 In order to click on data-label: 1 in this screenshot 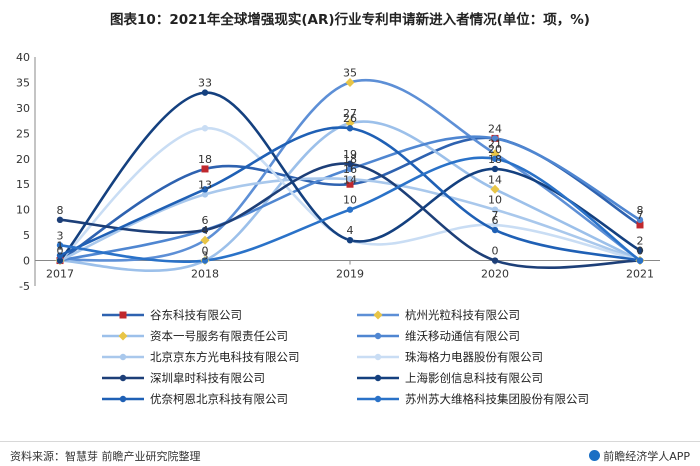, I will do `click(60, 245)`.